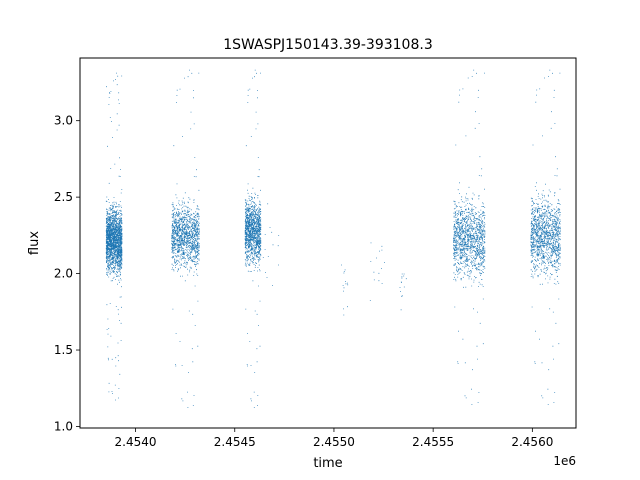 The width and height of the screenshot is (640, 480). Describe the element at coordinates (34, 243) in the screenshot. I see `y-axis-label: flux` at that location.